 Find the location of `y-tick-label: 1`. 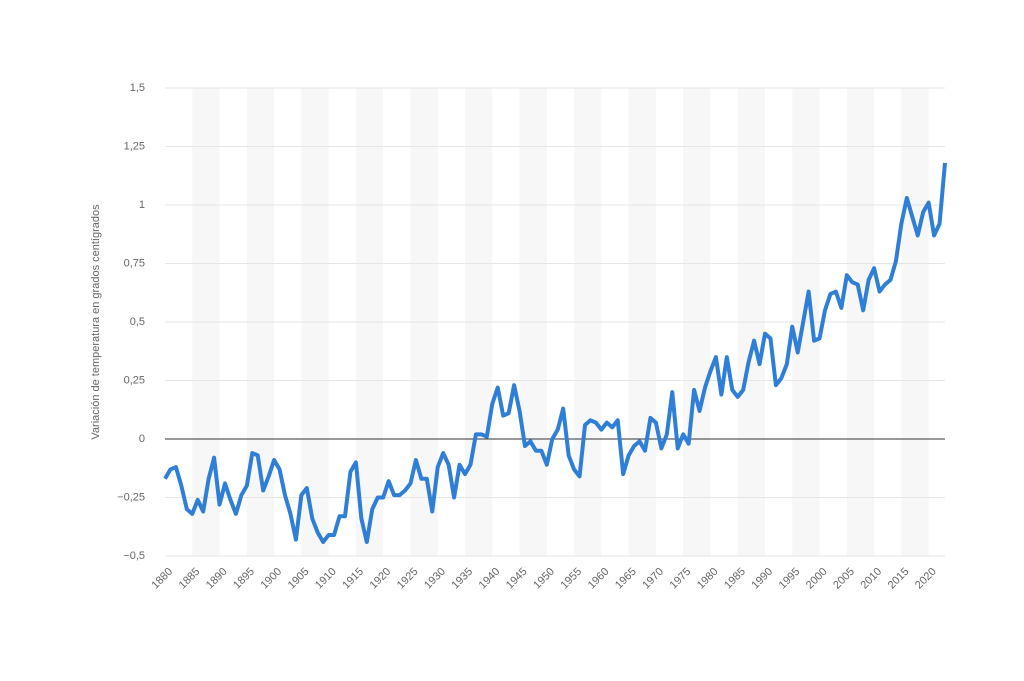

y-tick-label: 1 is located at coordinates (142, 205).